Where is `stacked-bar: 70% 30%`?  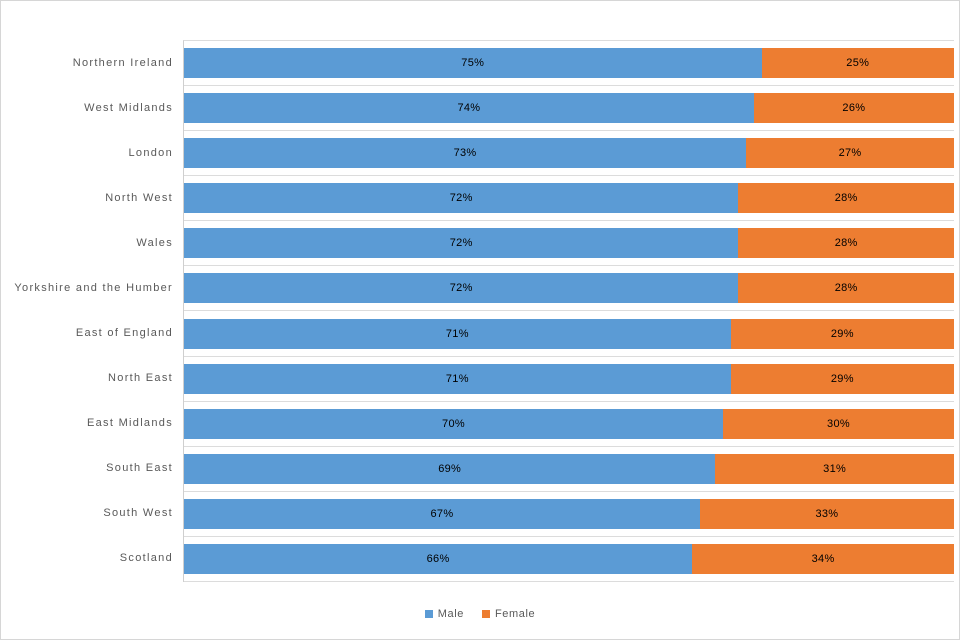
stacked-bar: 70% 30% is located at coordinates (569, 423).